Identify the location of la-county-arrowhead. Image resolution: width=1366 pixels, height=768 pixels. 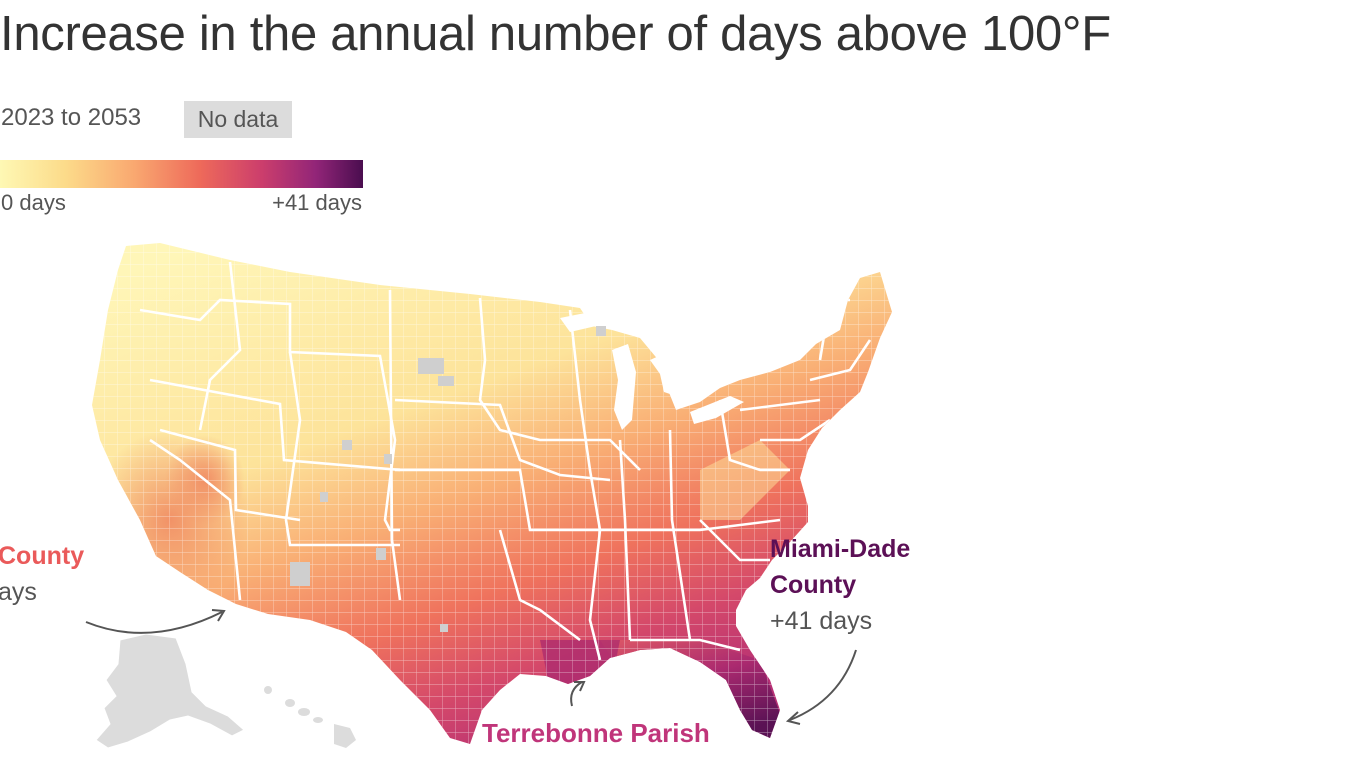
(218, 615).